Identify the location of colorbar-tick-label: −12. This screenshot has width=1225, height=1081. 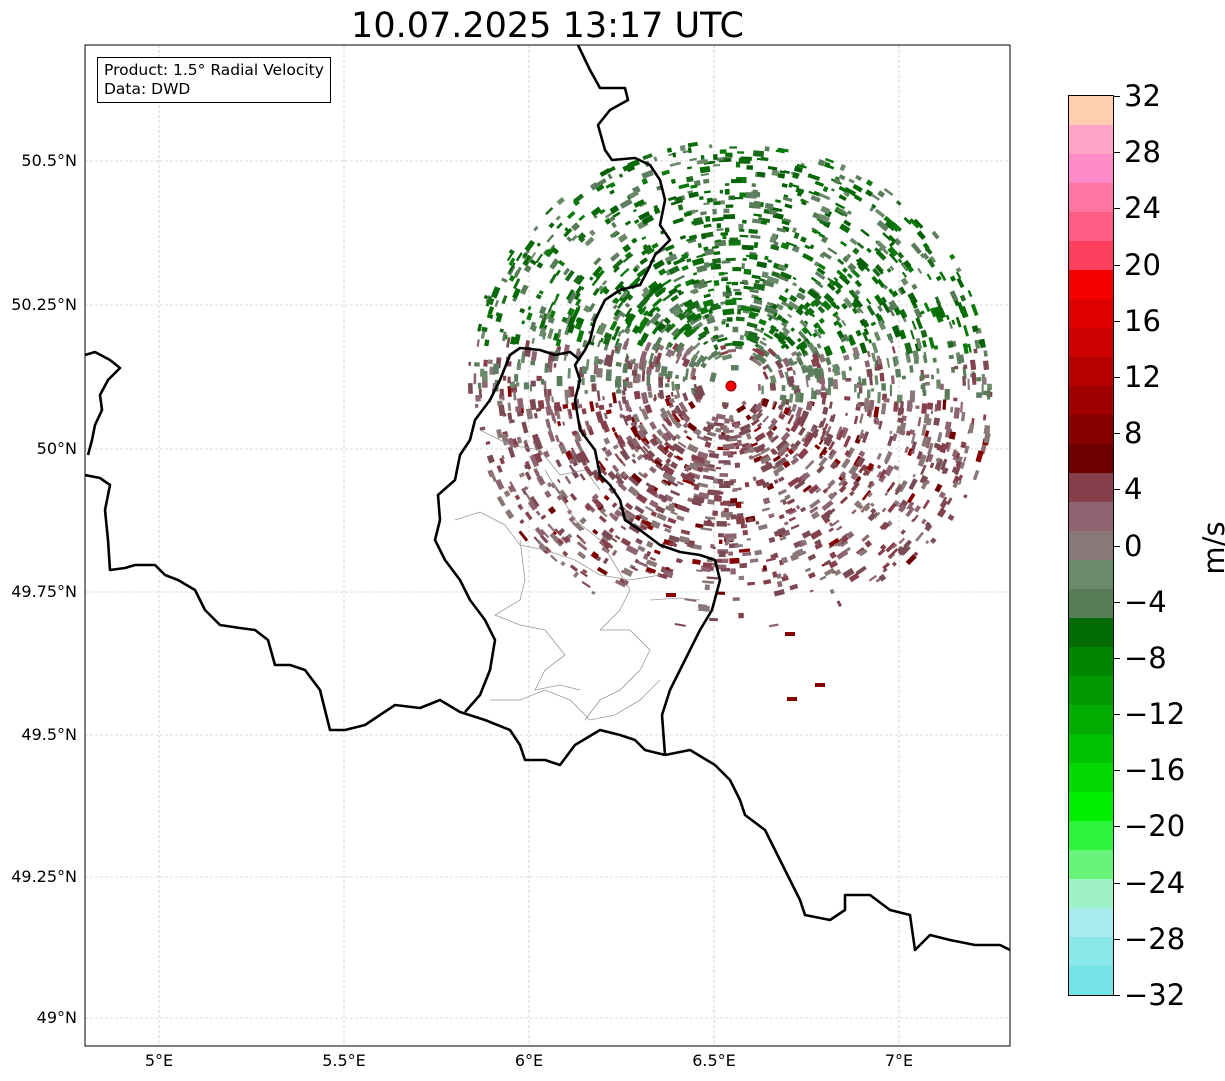
(1155, 714).